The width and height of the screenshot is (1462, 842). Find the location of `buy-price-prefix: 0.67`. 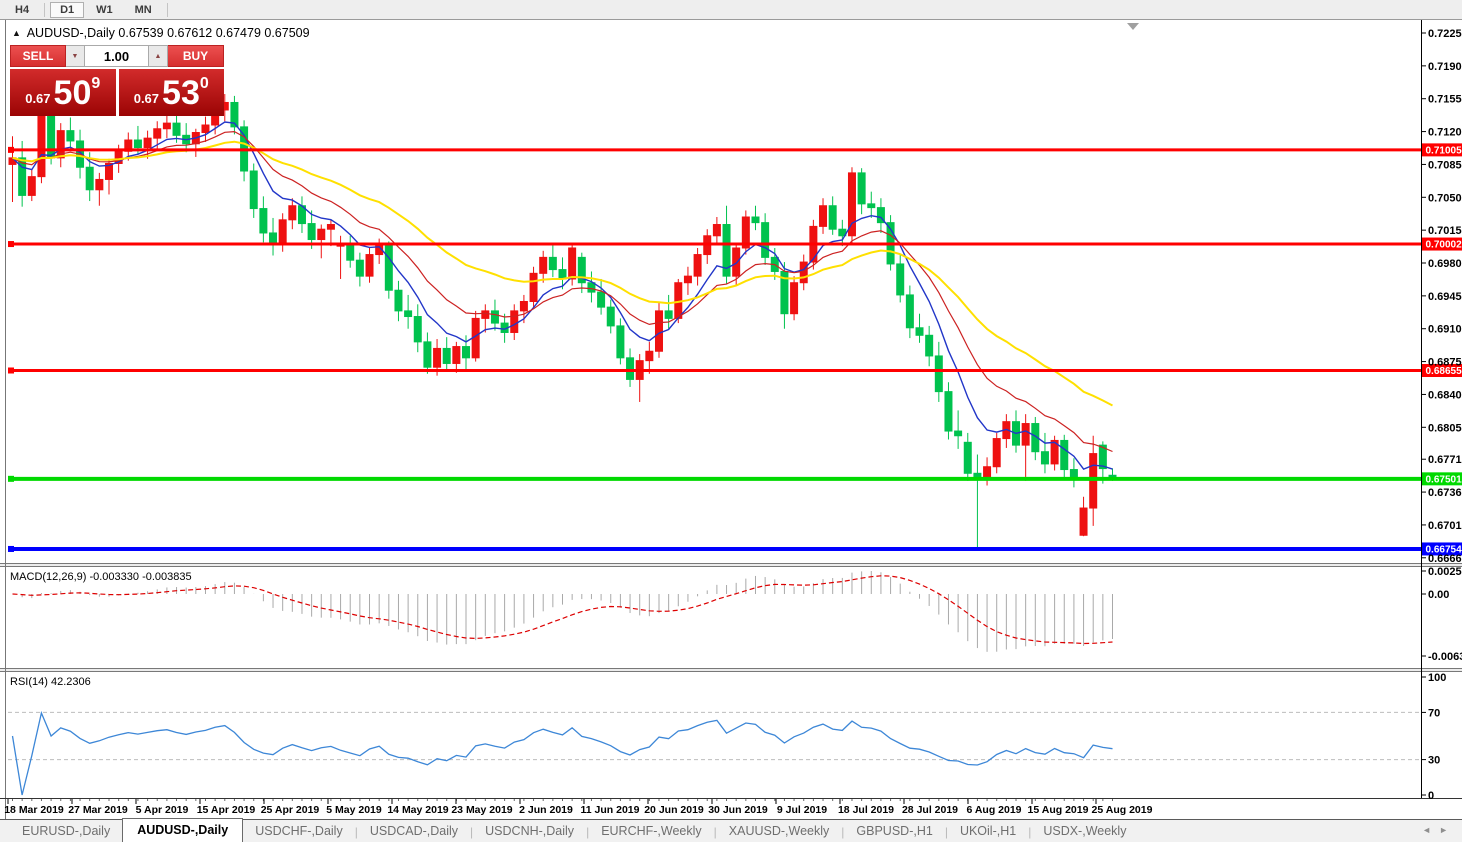

buy-price-prefix: 0.67 is located at coordinates (146, 98).